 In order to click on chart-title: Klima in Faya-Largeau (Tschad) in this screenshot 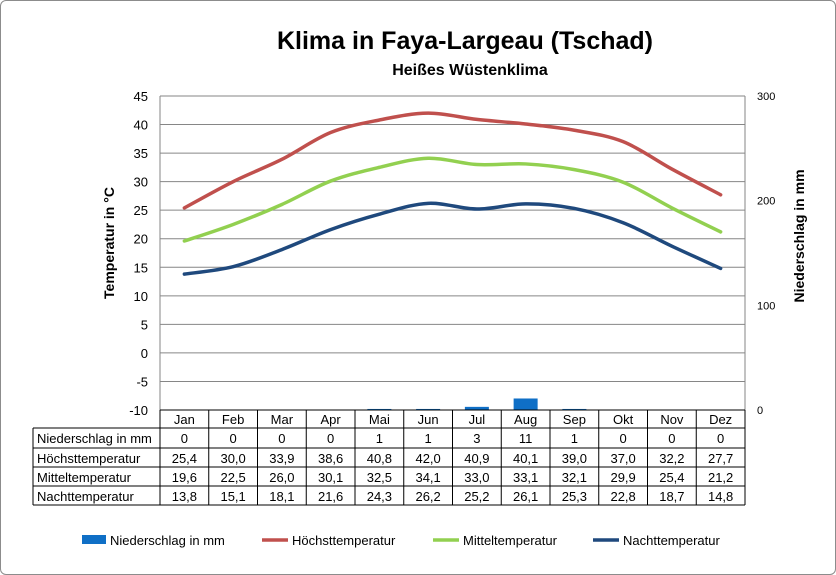, I will do `click(465, 41)`.